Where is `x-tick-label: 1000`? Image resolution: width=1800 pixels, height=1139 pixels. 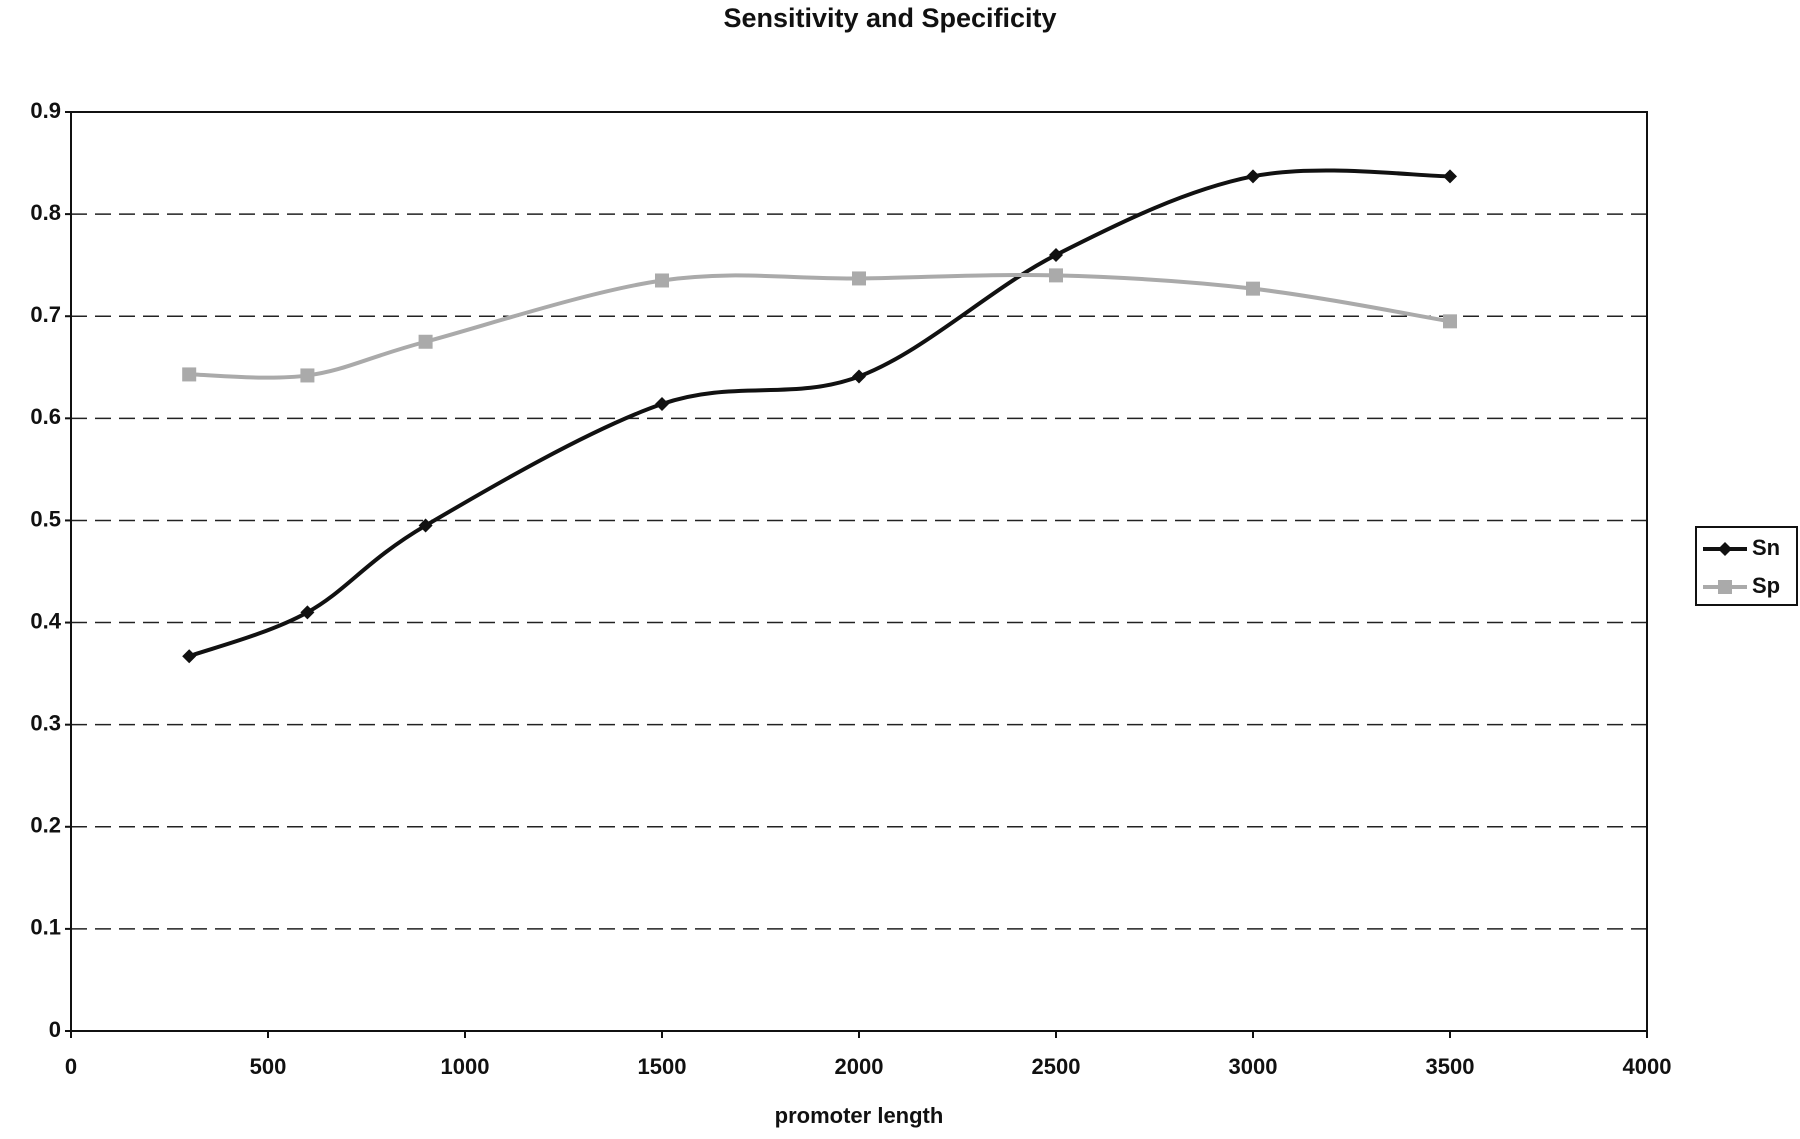 x-tick-label: 1000 is located at coordinates (465, 1066).